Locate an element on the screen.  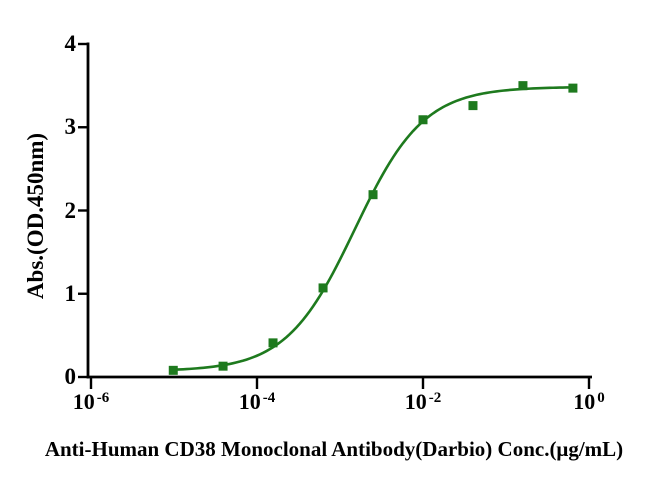
x-tick-label: 10 0 is located at coordinates (589, 400).